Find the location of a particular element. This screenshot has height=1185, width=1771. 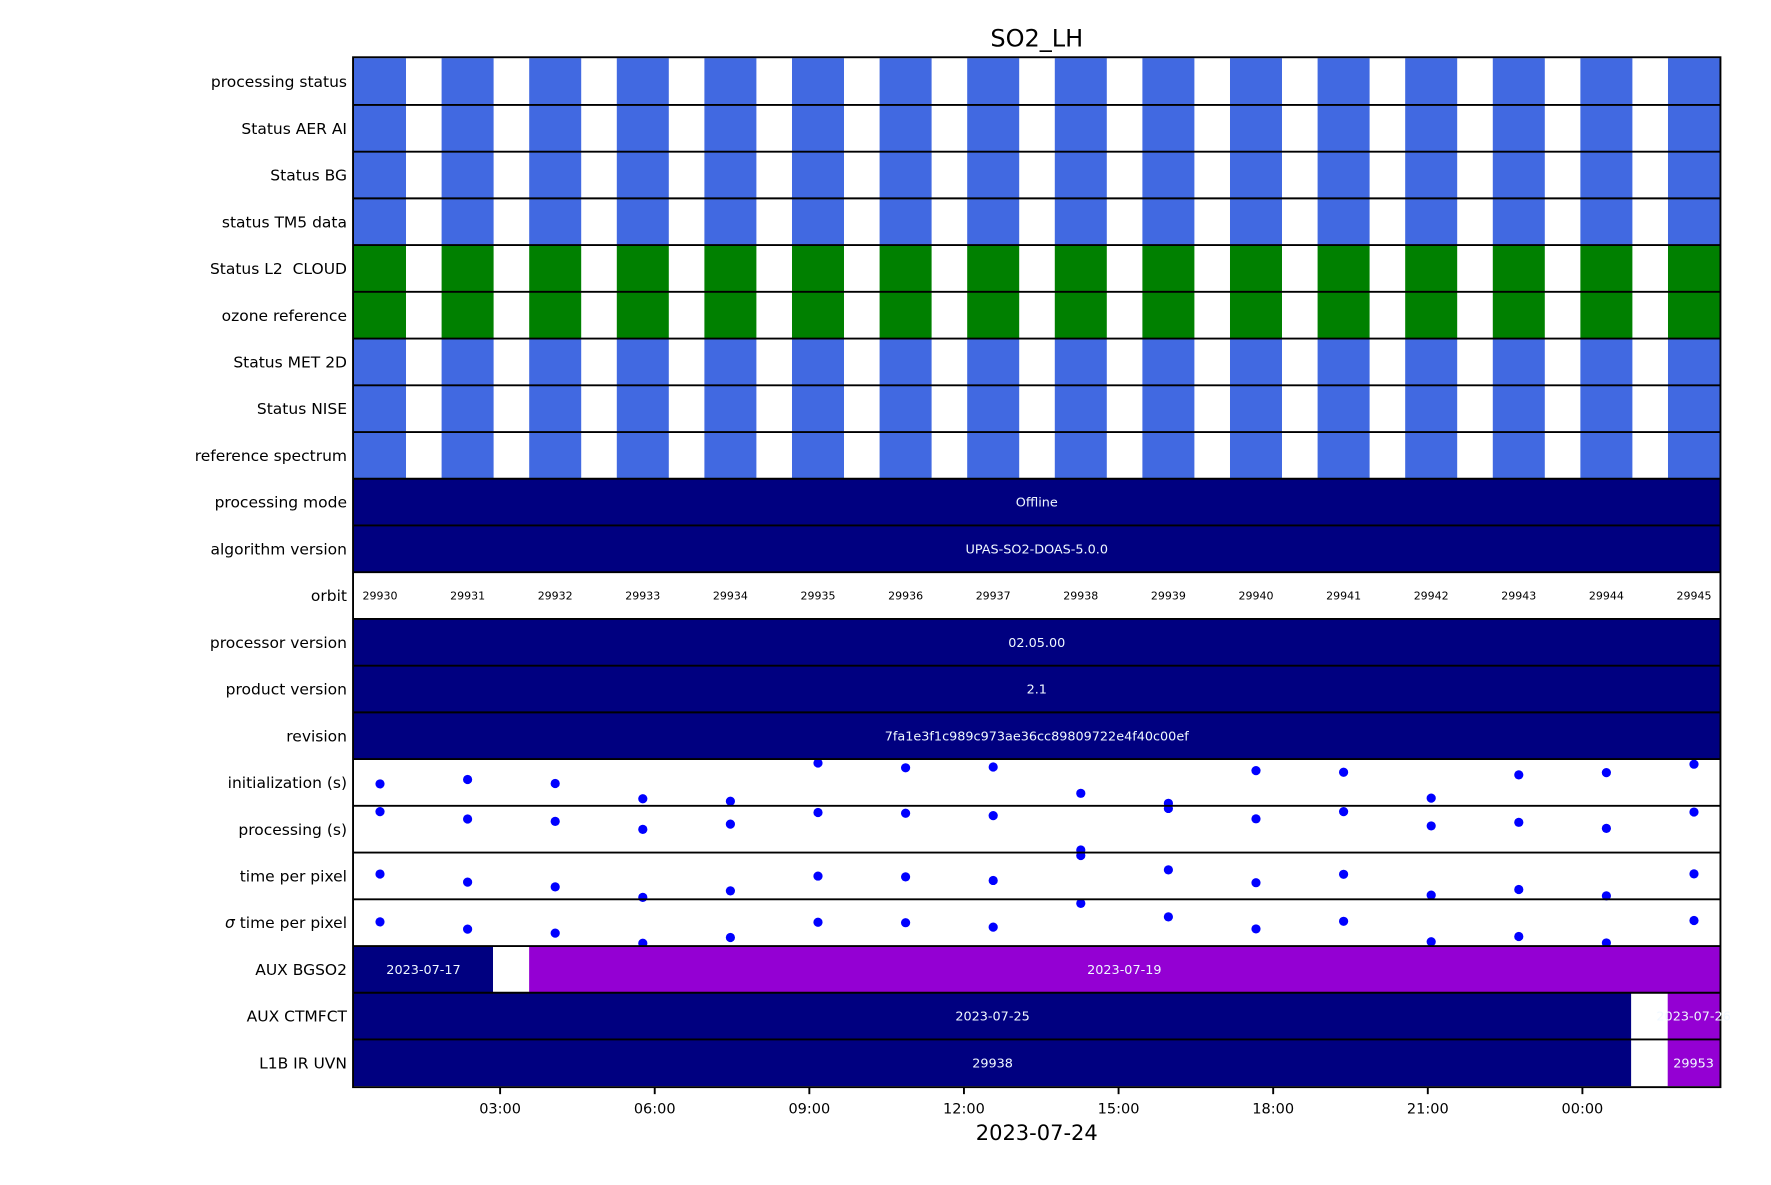

orbit-number-label: 29934 is located at coordinates (730, 596).